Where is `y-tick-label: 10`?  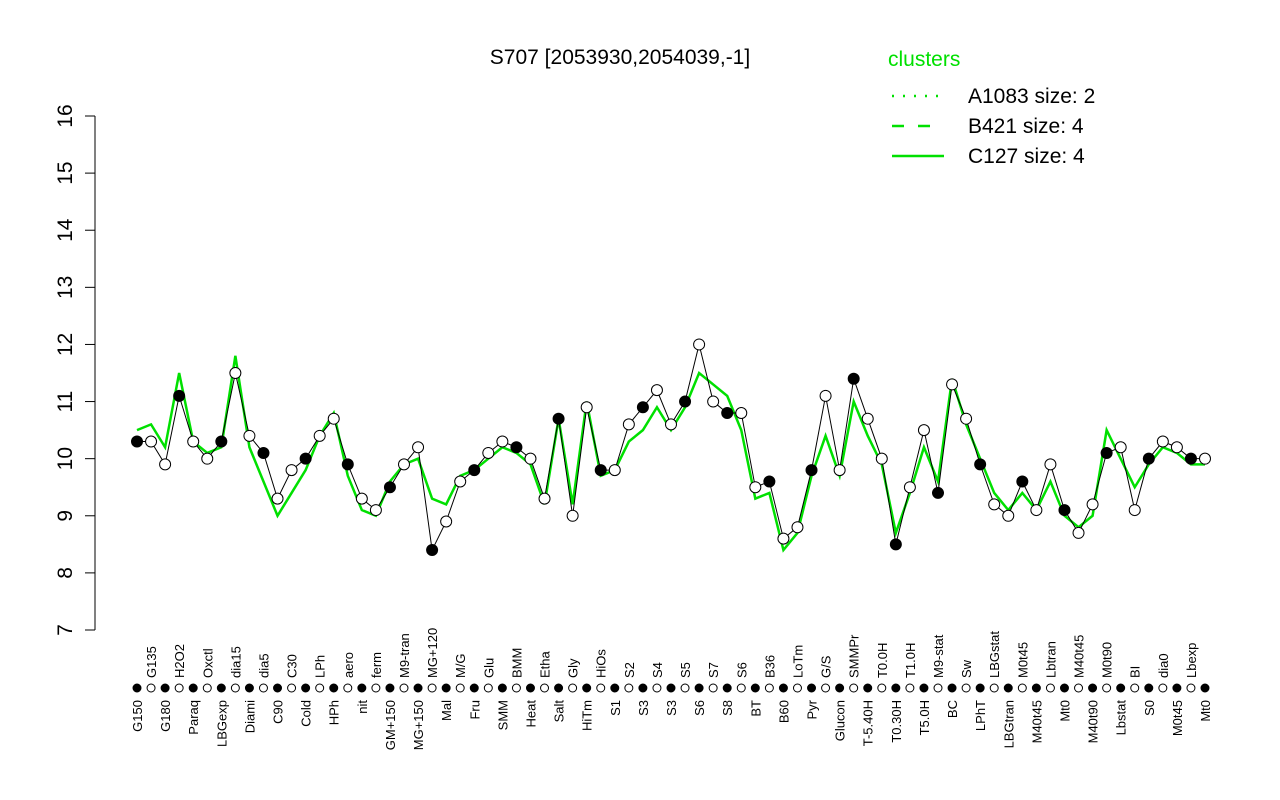
y-tick-label: 10 is located at coordinates (65, 458).